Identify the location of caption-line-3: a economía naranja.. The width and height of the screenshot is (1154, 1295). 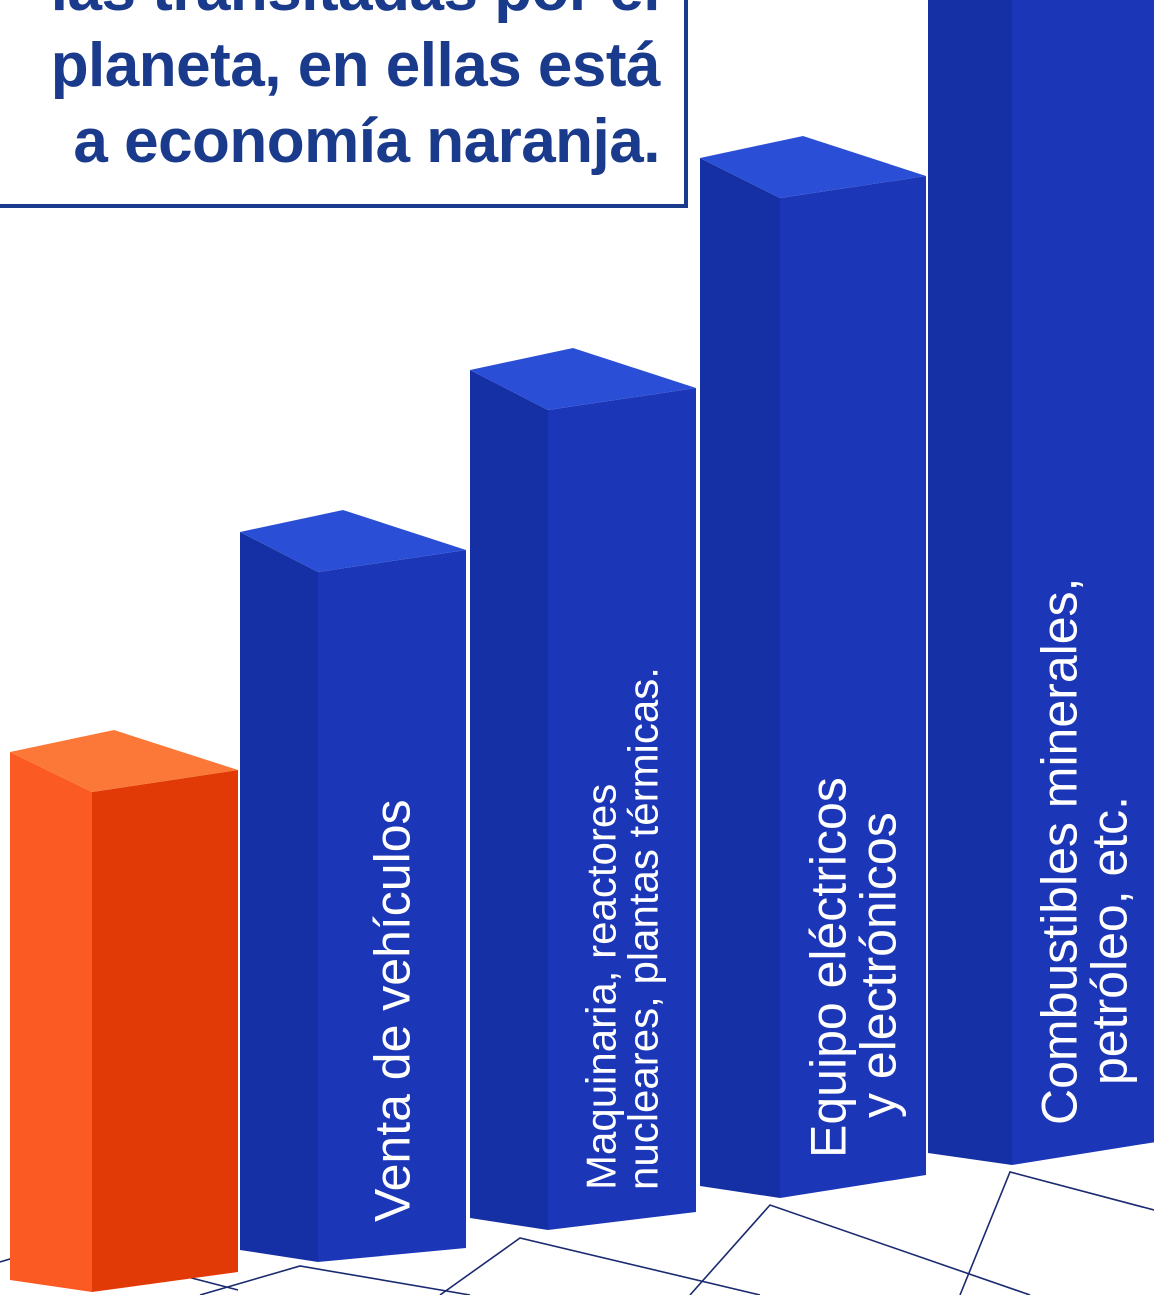
(366, 141).